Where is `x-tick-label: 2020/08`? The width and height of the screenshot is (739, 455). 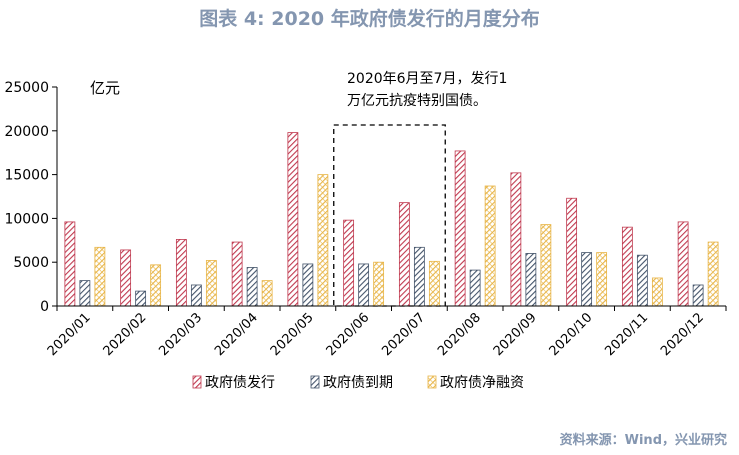 x-tick-label: 2020/08 is located at coordinates (459, 334).